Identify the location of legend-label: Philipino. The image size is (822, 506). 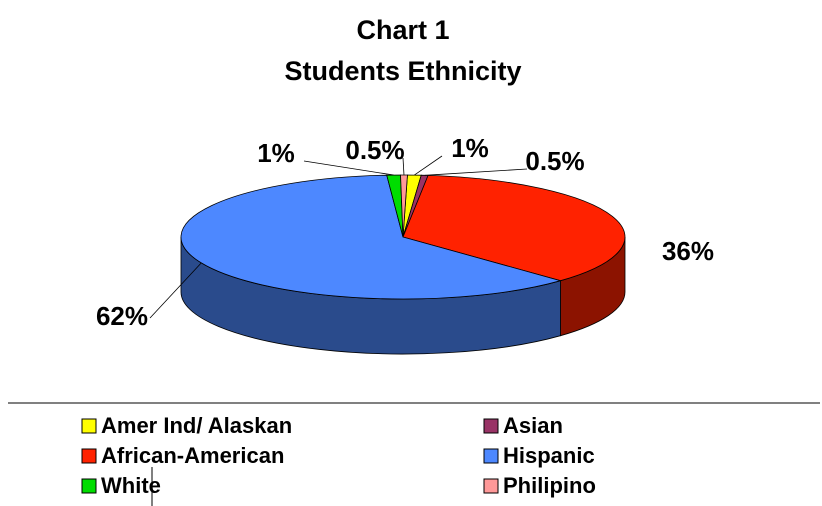
(549, 485).